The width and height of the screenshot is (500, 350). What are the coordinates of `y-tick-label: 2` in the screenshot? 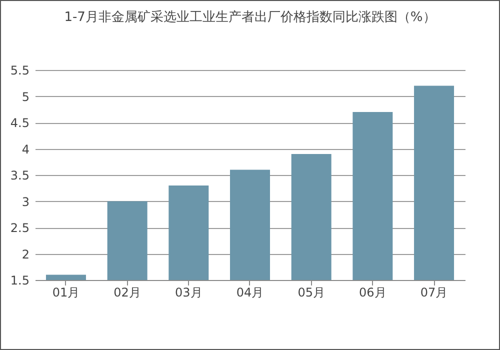 It's located at (26, 254).